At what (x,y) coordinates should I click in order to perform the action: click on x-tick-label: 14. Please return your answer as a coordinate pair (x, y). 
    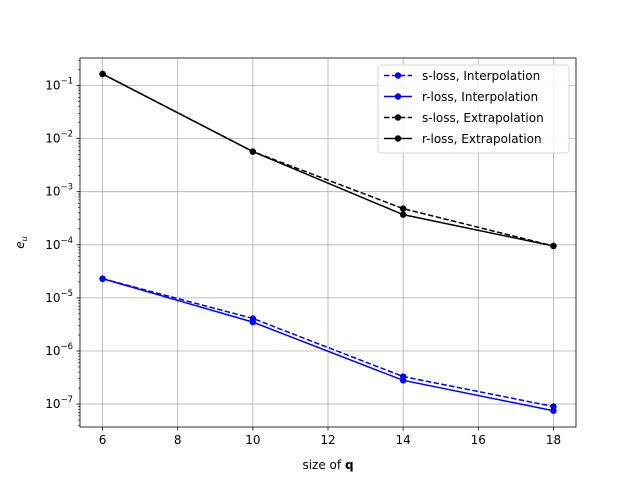
    Looking at the image, I should click on (403, 440).